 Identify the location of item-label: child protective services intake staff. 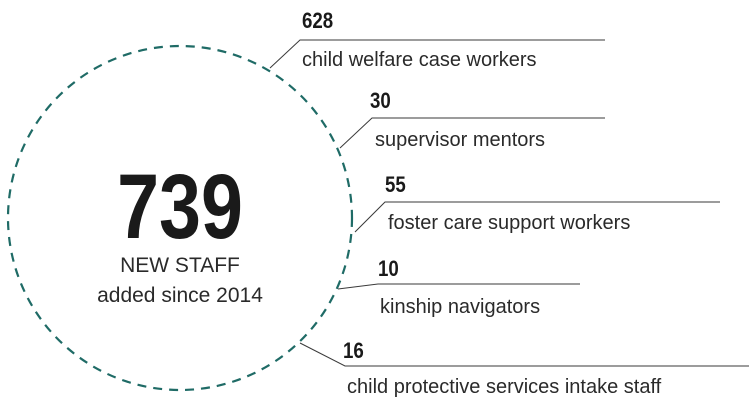
(504, 387).